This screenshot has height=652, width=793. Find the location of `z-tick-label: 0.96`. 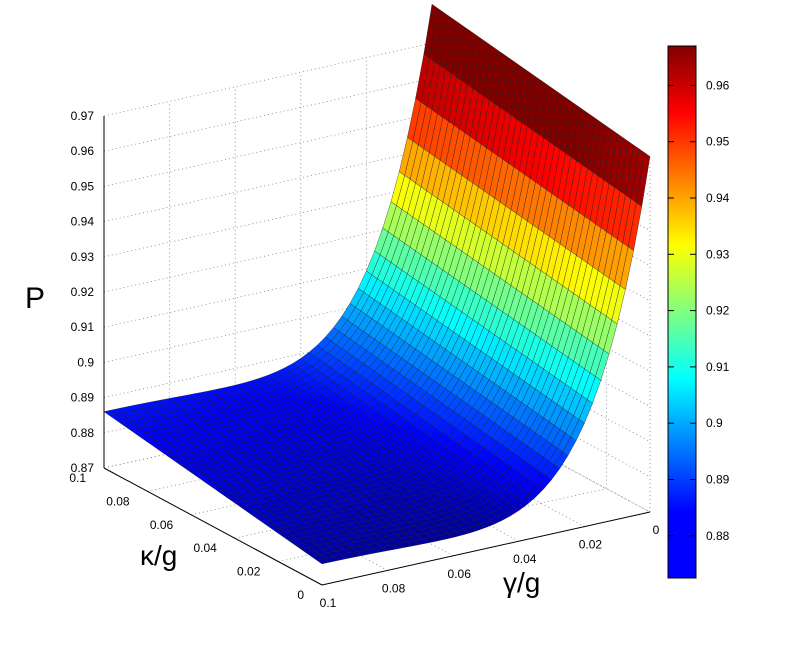

z-tick-label: 0.96 is located at coordinates (83, 151).